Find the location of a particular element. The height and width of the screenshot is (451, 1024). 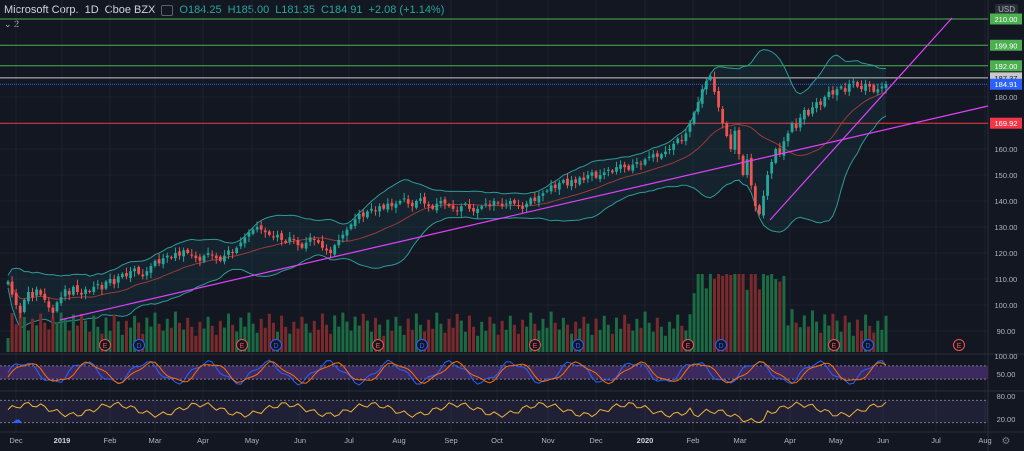

symbol-name: Microsoft Corp. is located at coordinates (41, 10).